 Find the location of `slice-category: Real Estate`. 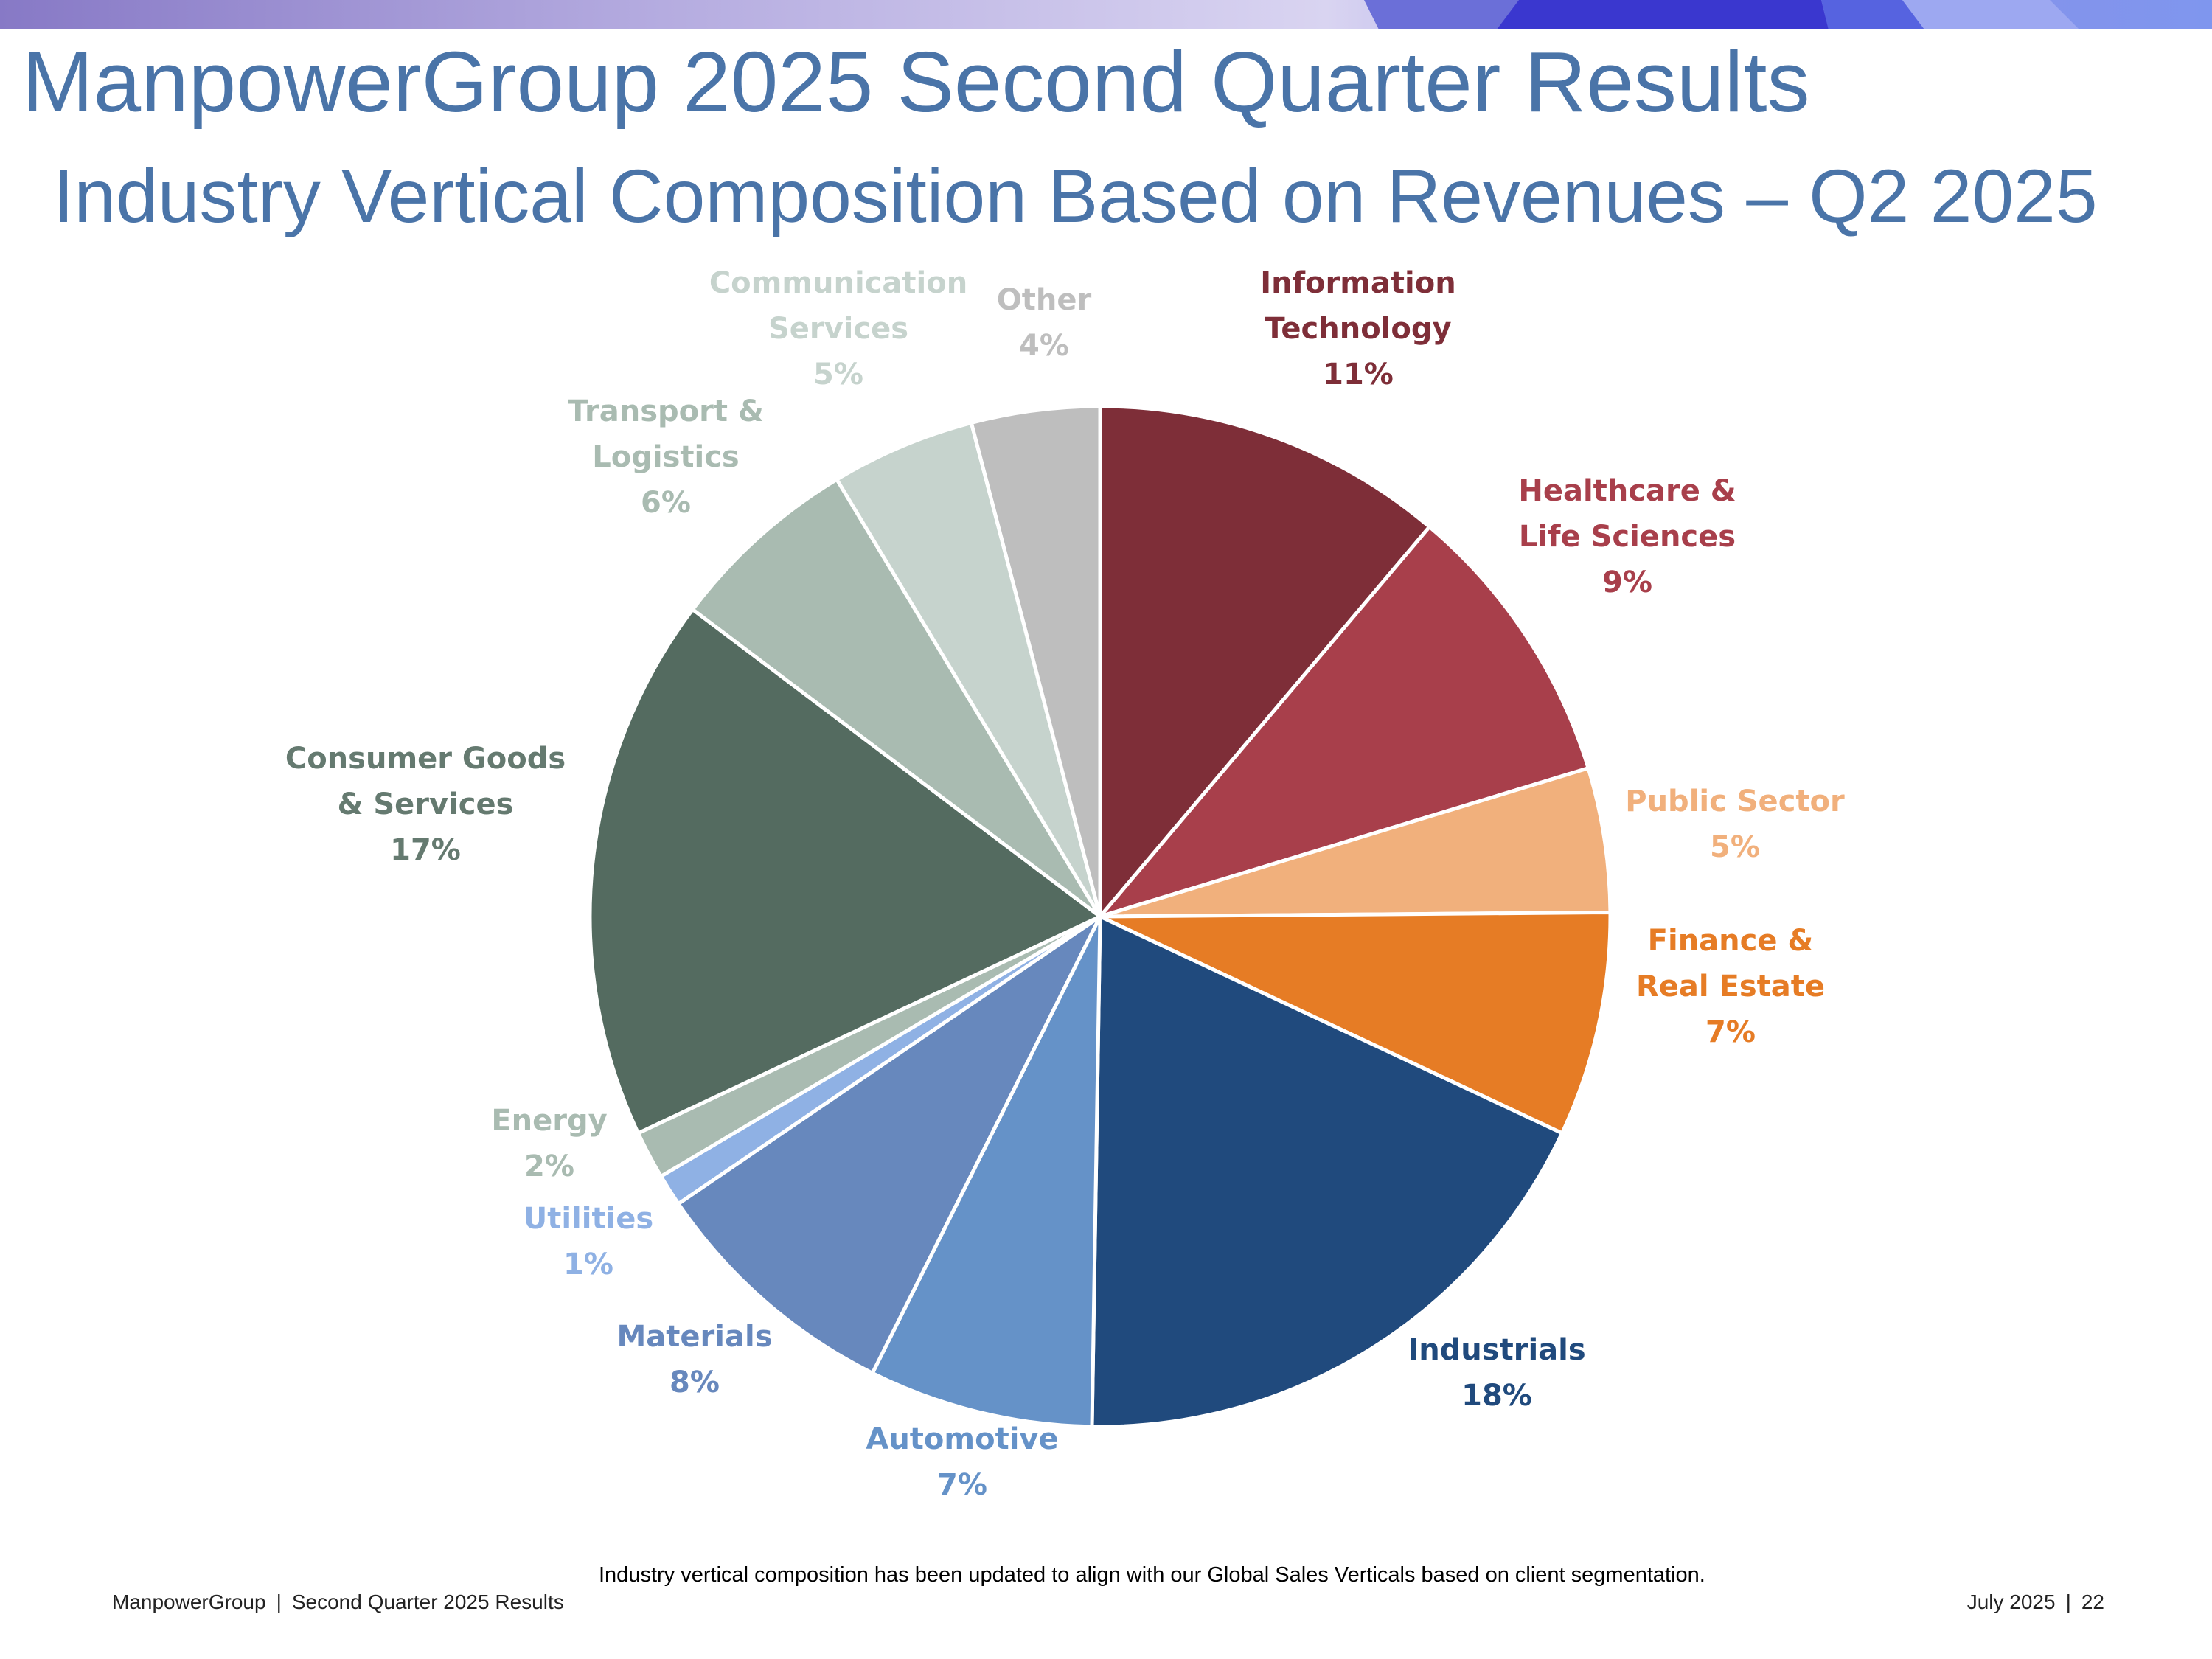

slice-category: Real Estate is located at coordinates (1730, 987).